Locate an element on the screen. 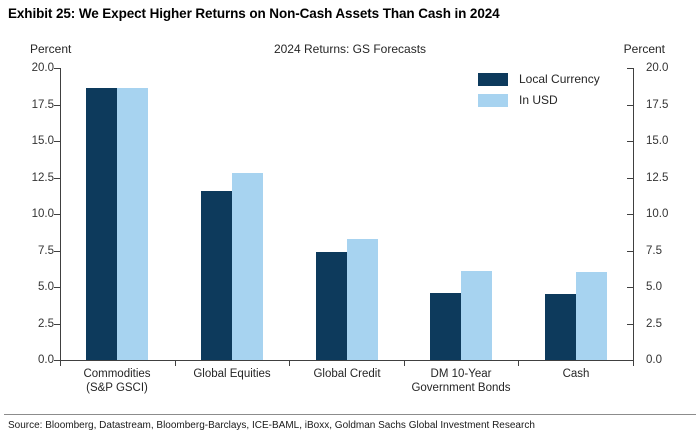 This screenshot has width=700, height=445. y-axis-label-right: 17.5 is located at coordinates (657, 105).